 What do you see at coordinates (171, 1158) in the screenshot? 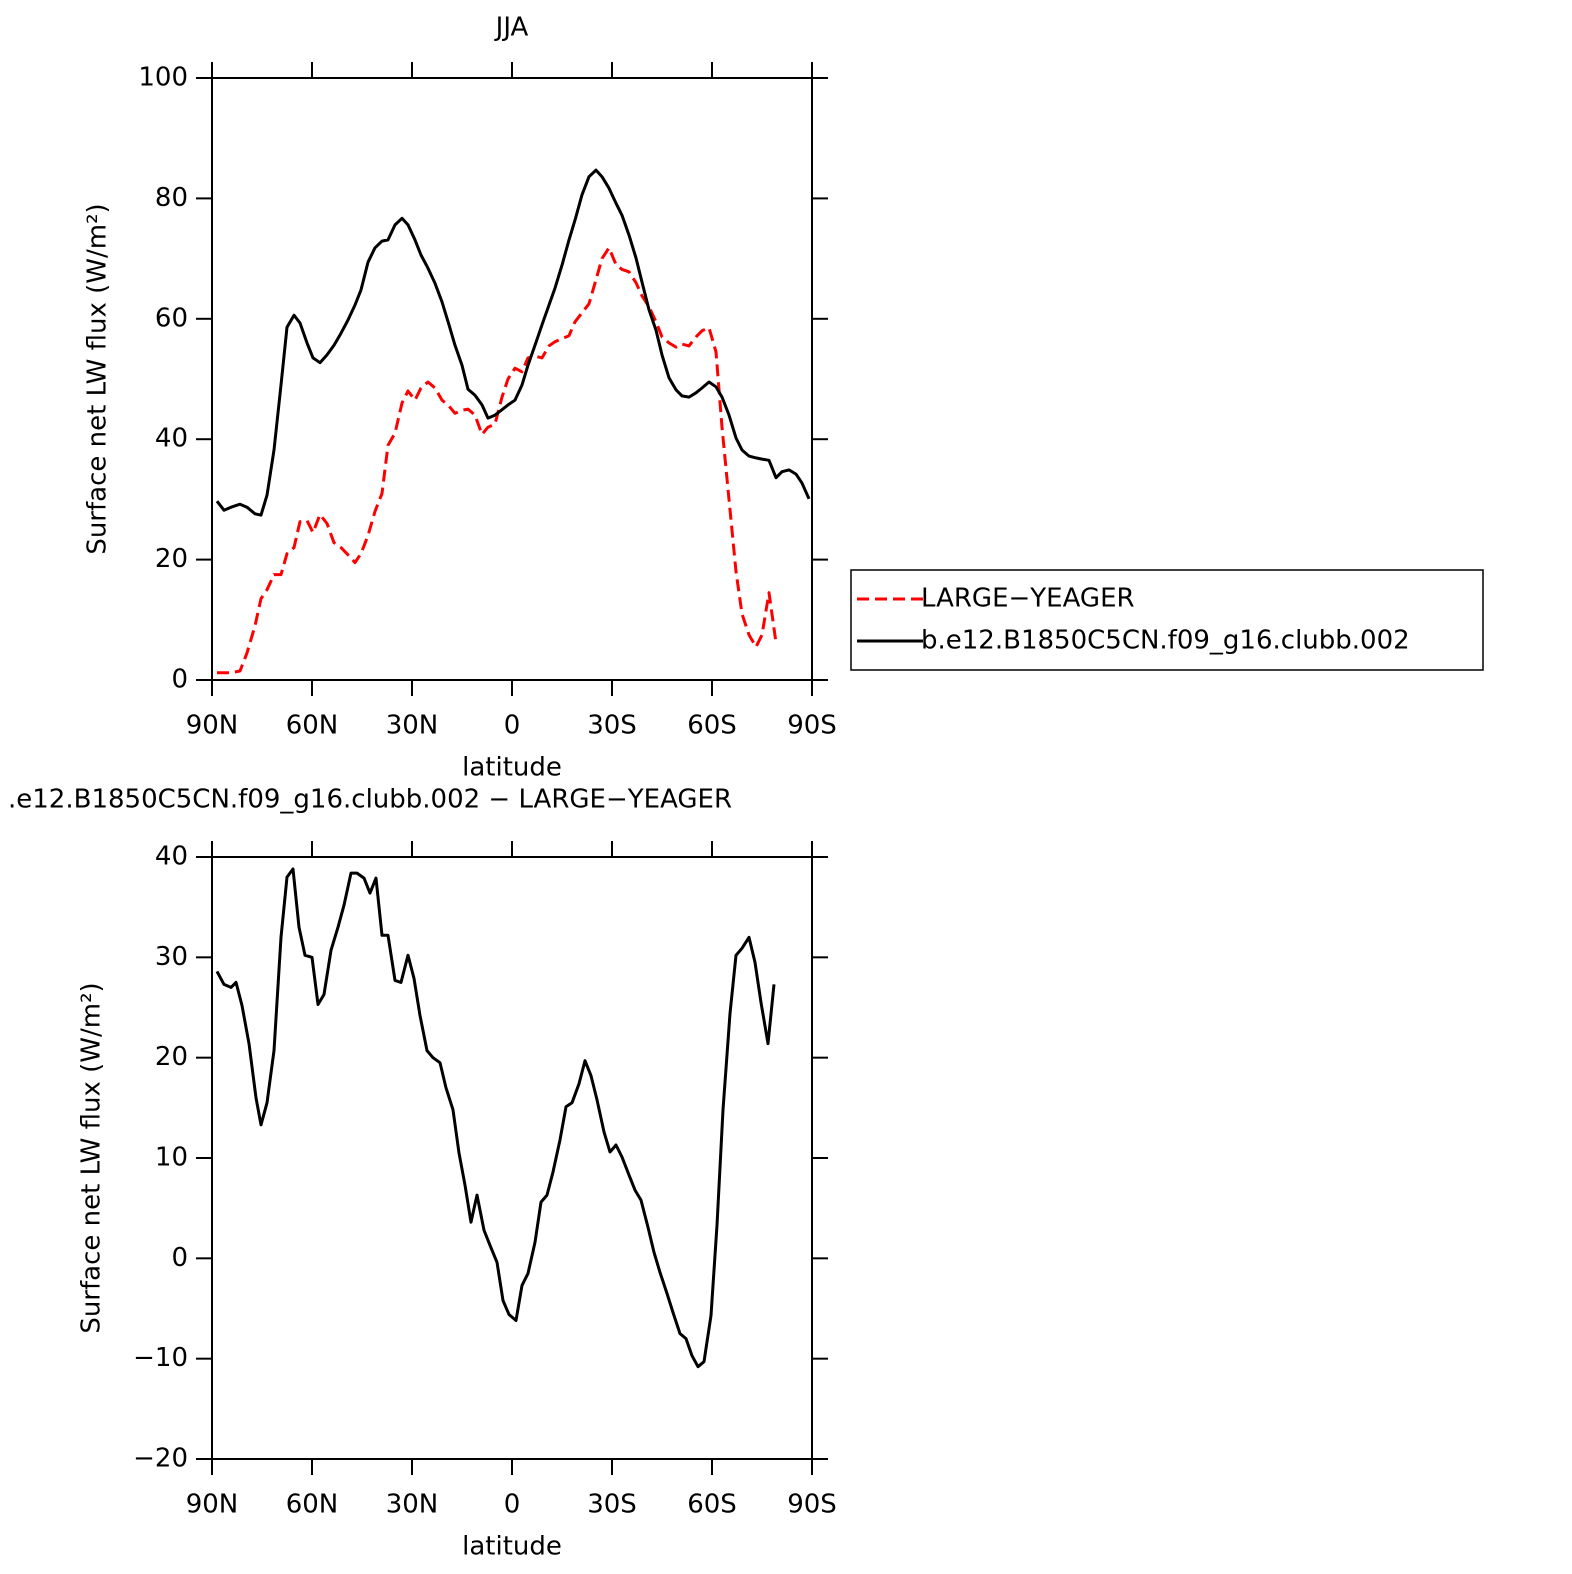
I see `y-tick-label: 10` at bounding box center [171, 1158].